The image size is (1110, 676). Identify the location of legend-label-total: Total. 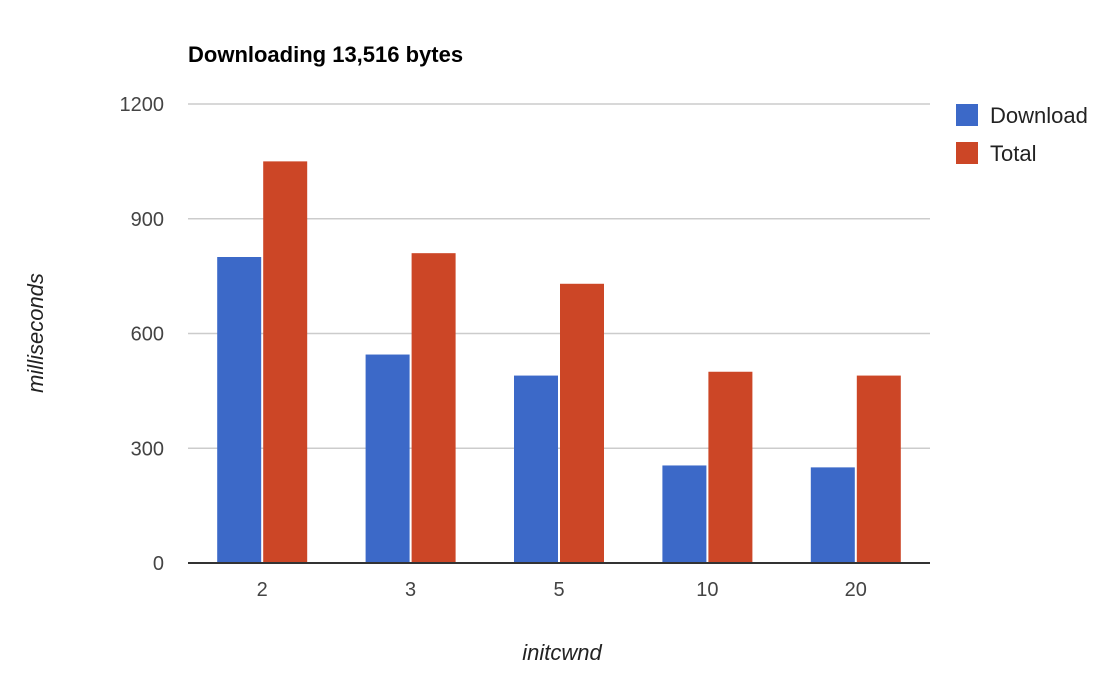
(1013, 153).